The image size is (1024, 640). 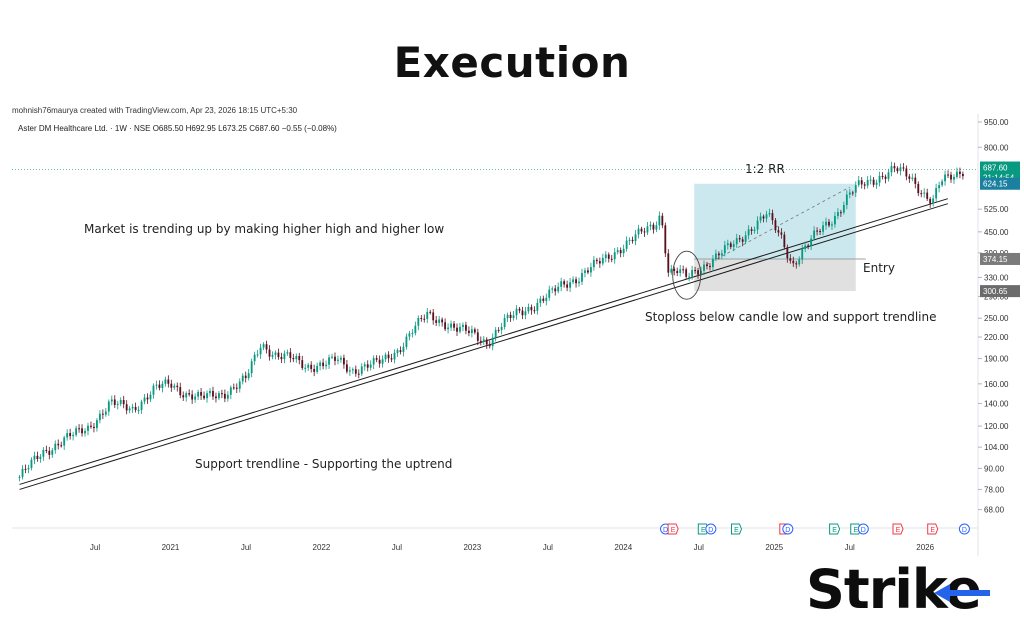 I want to click on rr-annotation: 1:2 RR, so click(x=765, y=169).